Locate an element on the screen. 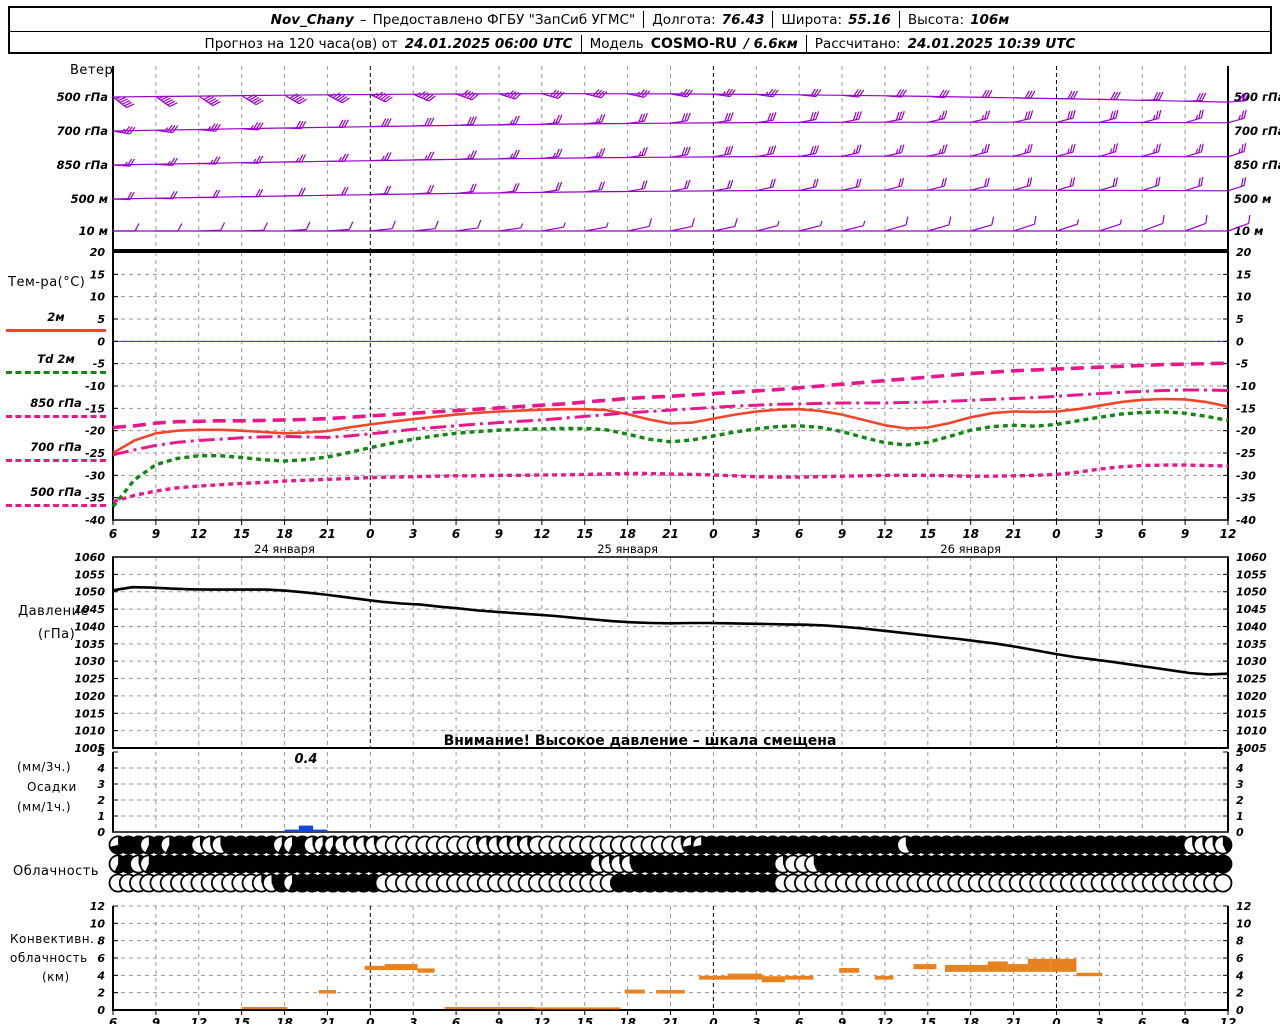  svg-text: 1040 is located at coordinates (1251, 626).